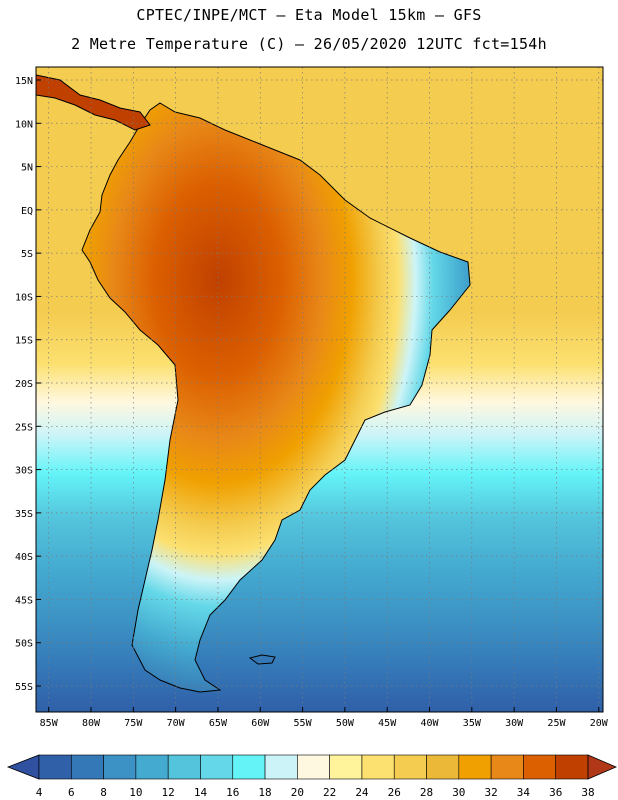 The image size is (618, 800). What do you see at coordinates (133, 723) in the screenshot?
I see `lon-label: 75W` at bounding box center [133, 723].